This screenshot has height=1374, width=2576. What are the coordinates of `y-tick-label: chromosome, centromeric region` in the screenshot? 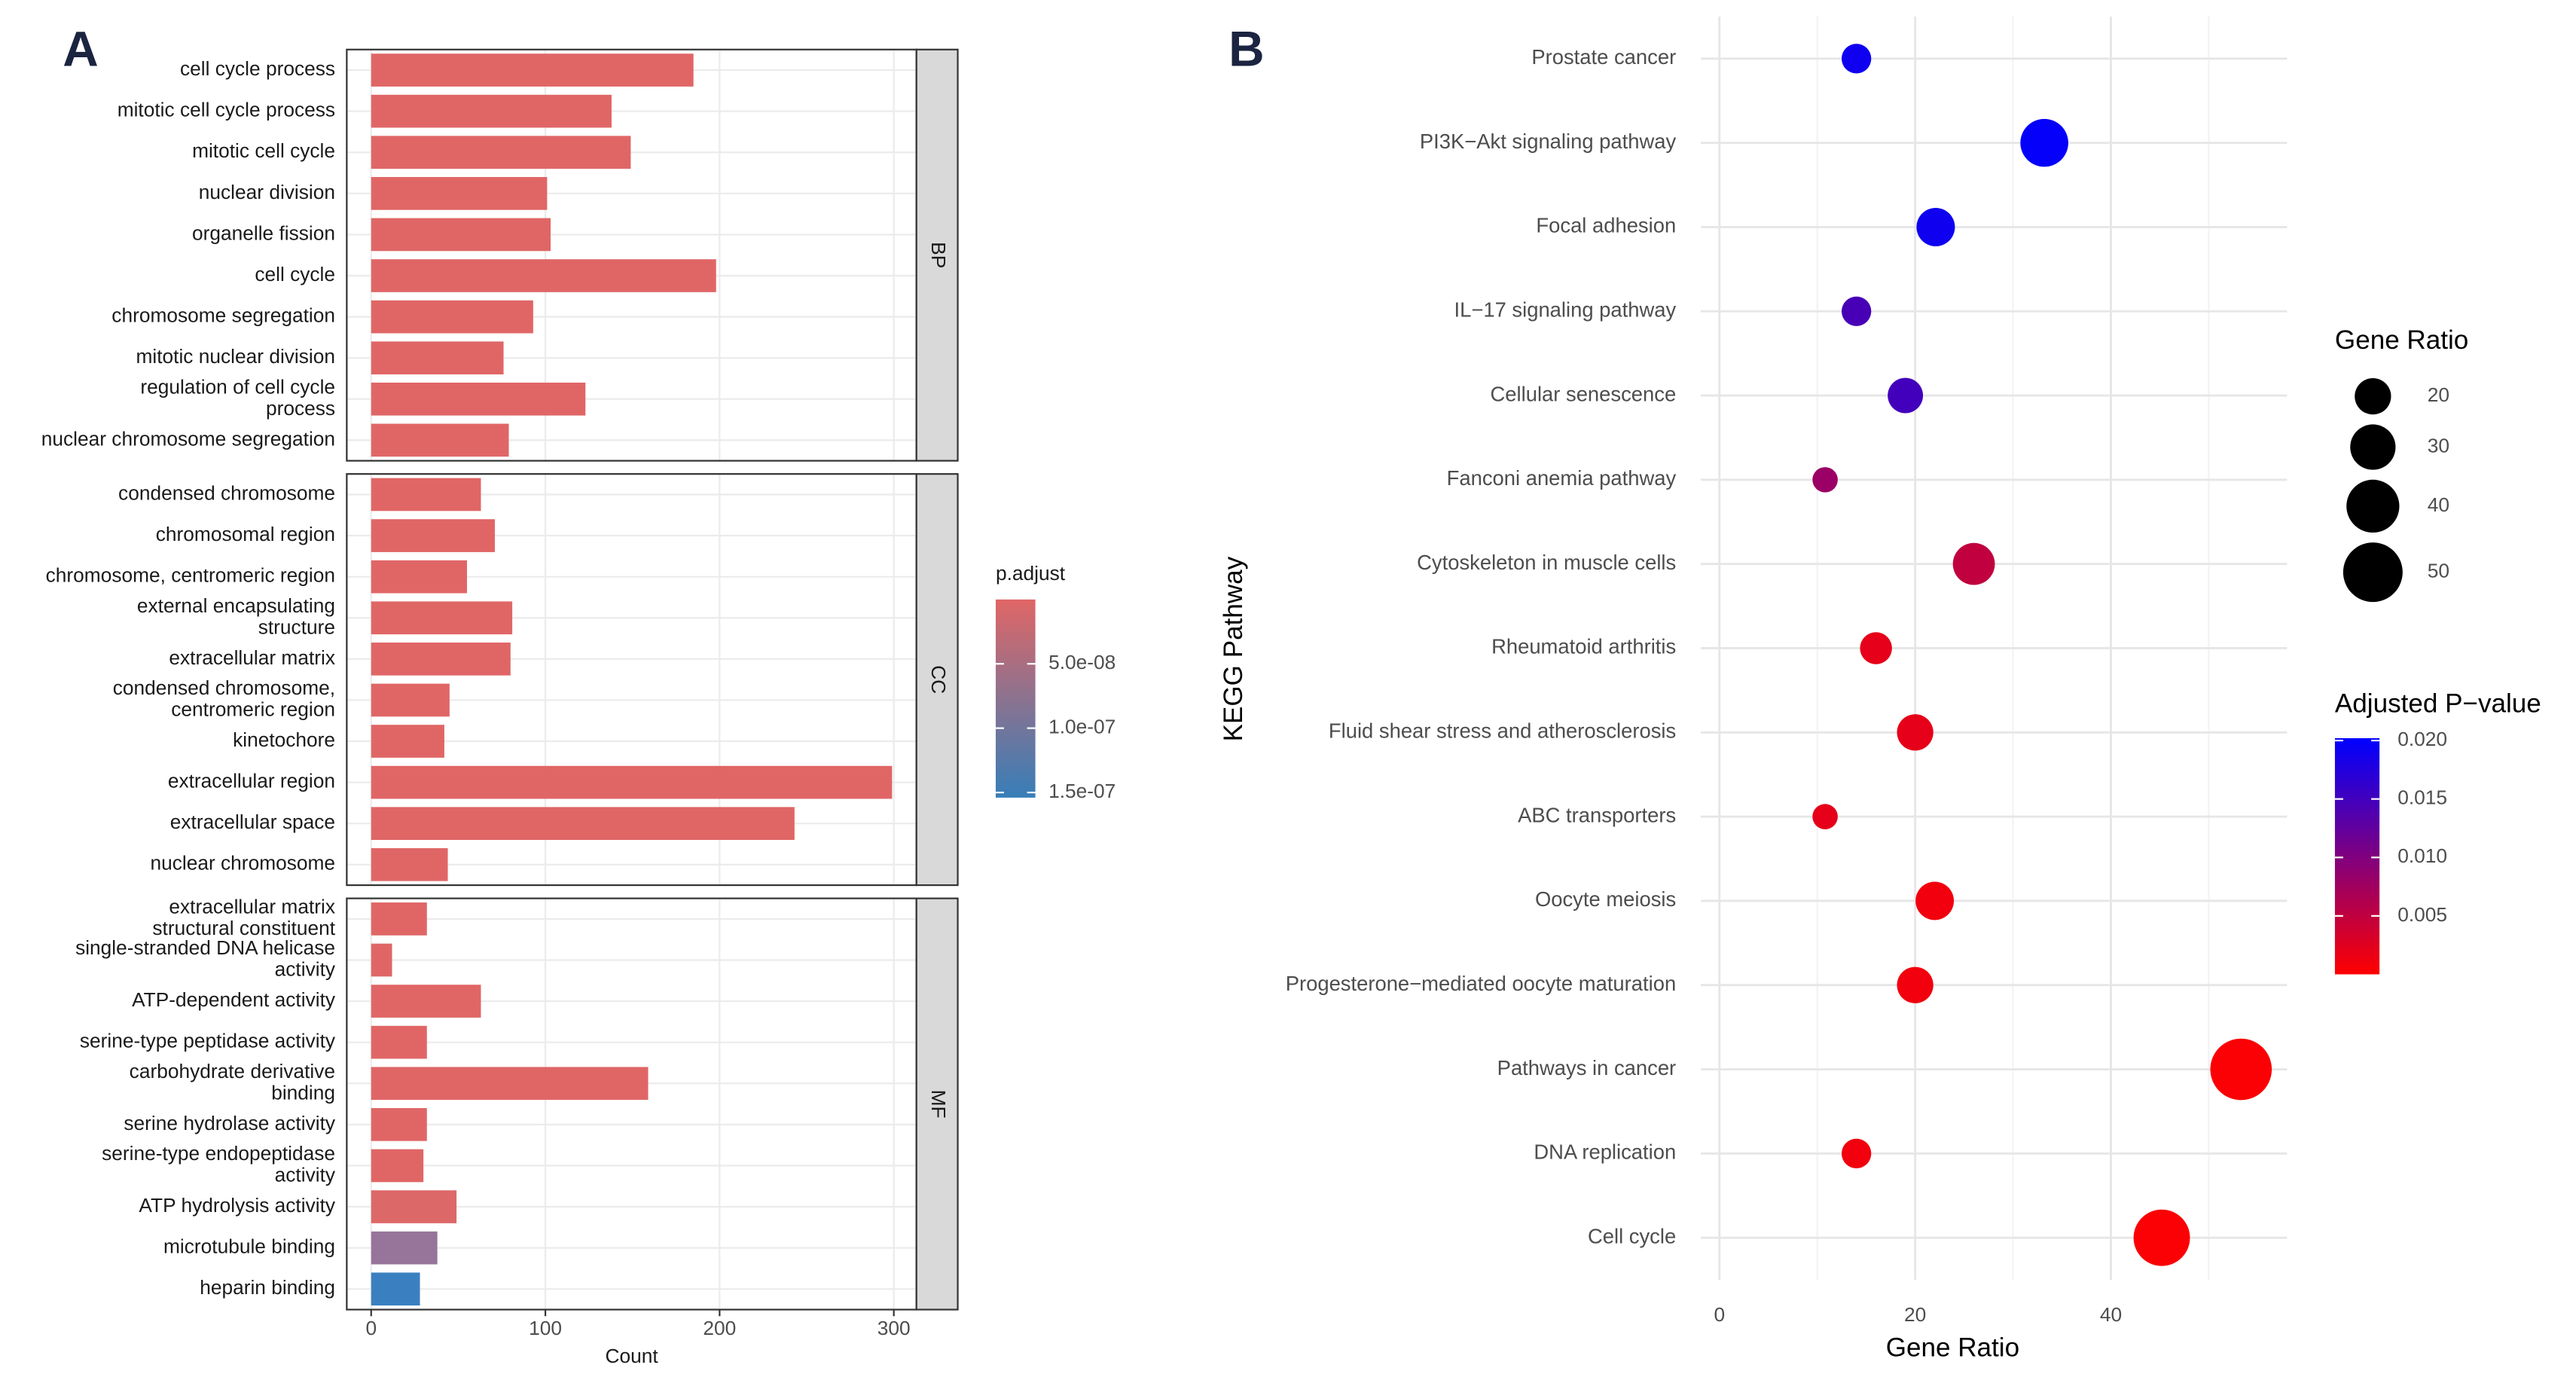 It's located at (191, 575).